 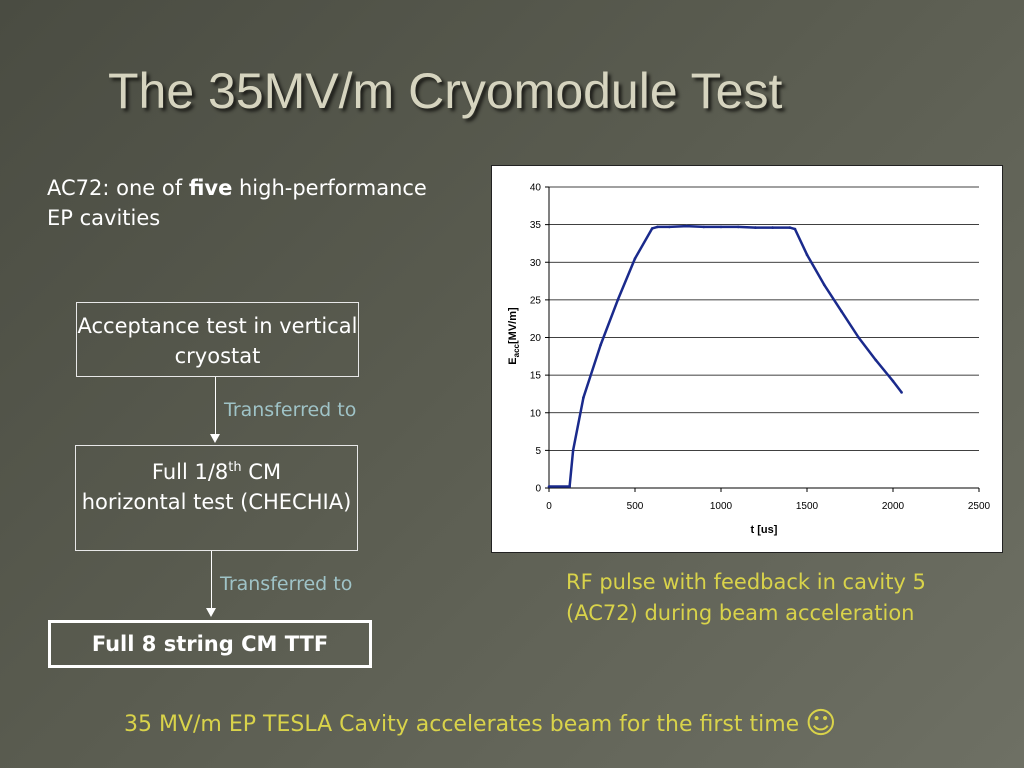 What do you see at coordinates (536, 263) in the screenshot?
I see `y-tick-label: 30` at bounding box center [536, 263].